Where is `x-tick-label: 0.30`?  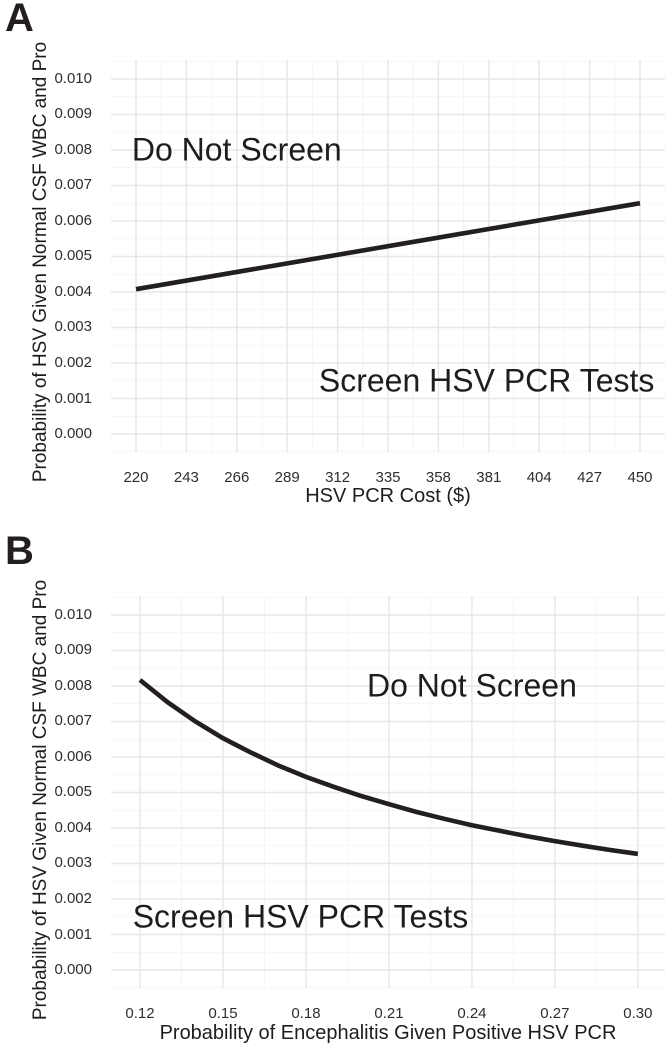 x-tick-label: 0.30 is located at coordinates (638, 1013).